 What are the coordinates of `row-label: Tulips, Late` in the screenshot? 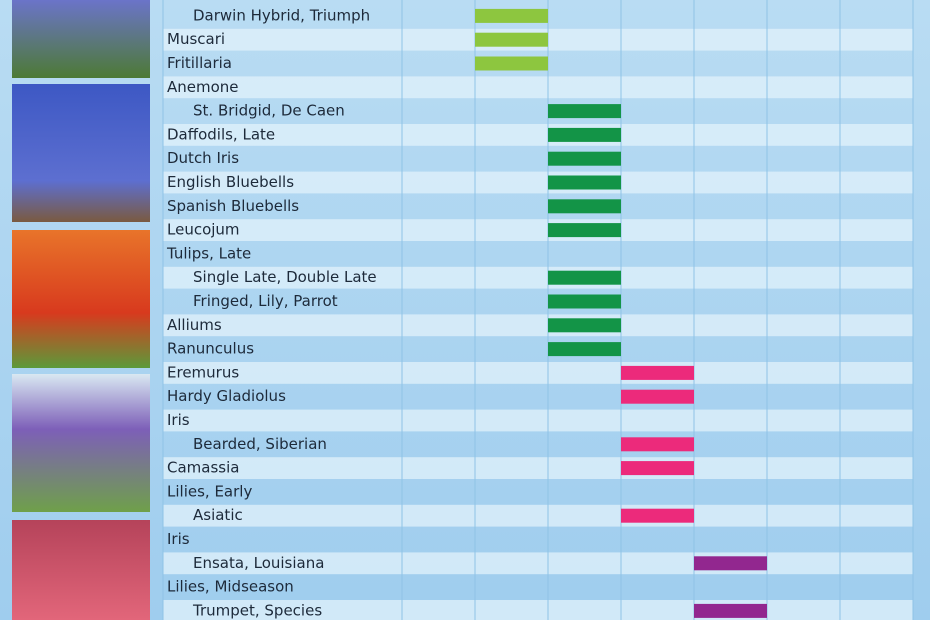 It's located at (208, 253).